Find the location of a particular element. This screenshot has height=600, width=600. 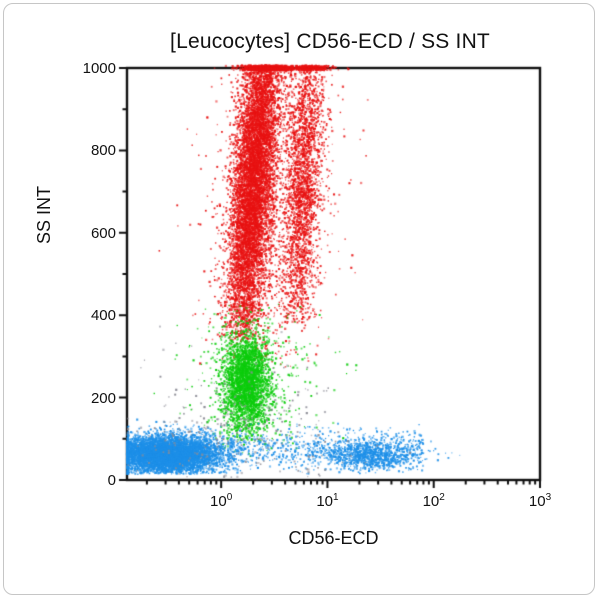

y-tick-label: 200 is located at coordinates (103, 398).